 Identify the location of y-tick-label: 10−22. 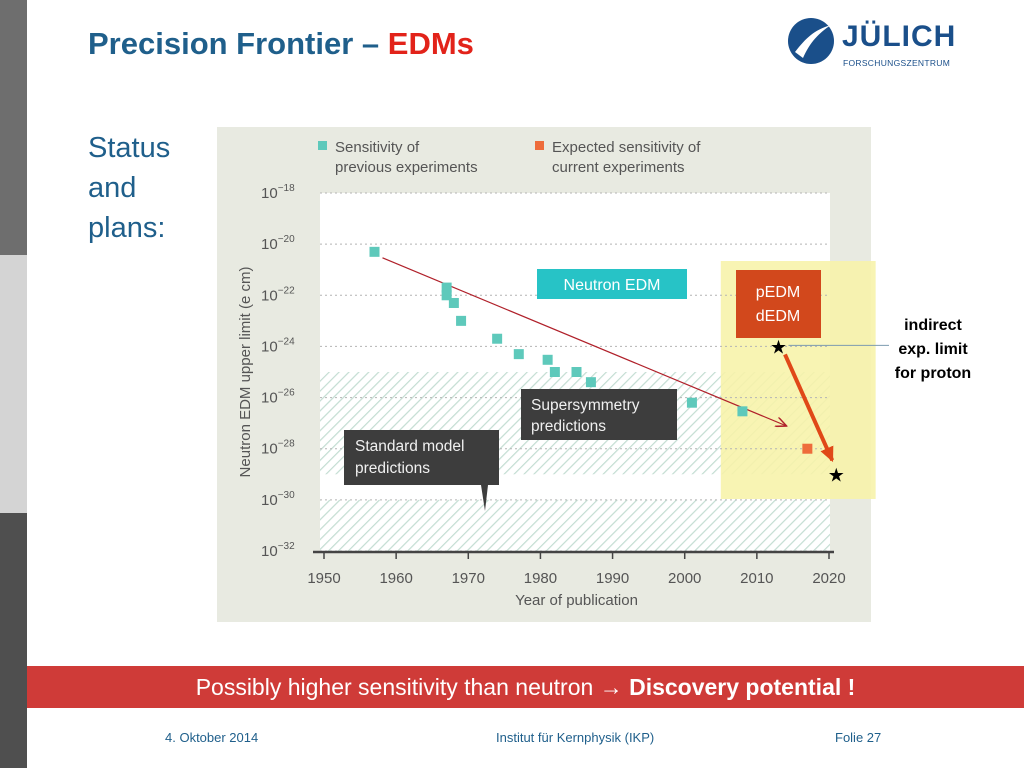
(278, 294).